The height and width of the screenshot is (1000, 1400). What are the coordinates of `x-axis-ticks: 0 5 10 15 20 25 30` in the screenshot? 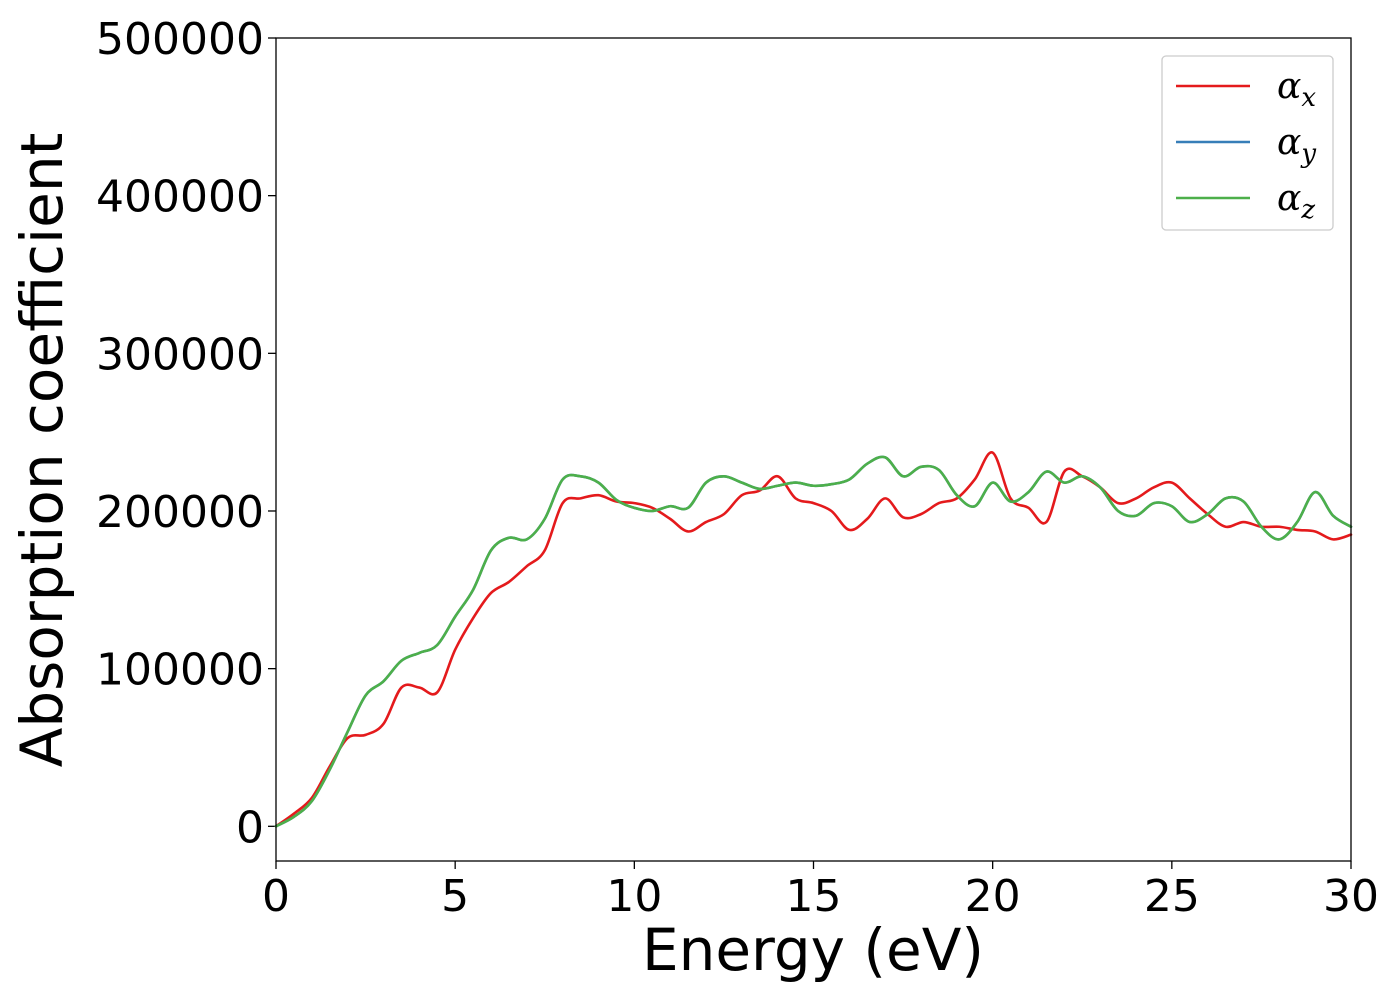 It's located at (820, 891).